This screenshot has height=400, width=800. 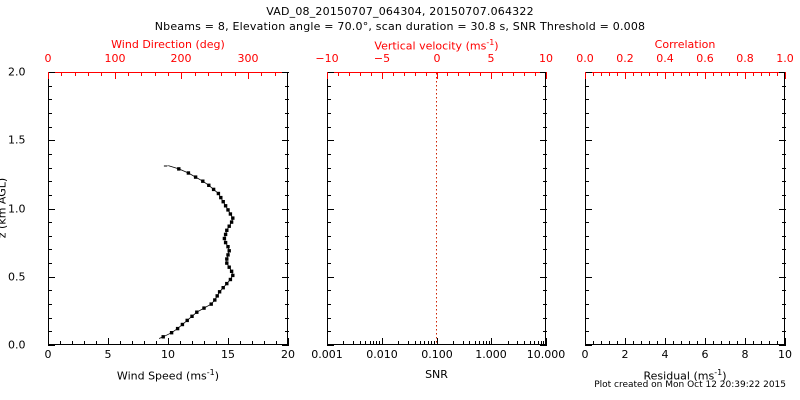 What do you see at coordinates (436, 374) in the screenshot?
I see `x-axis-title-bottom: SNR` at bounding box center [436, 374].